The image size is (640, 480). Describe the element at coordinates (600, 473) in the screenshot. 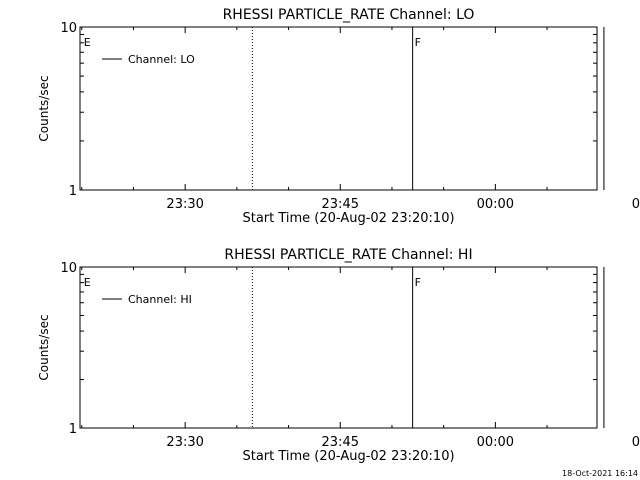

I see `timestamp-footer: 18-Oct-2021 16:14` at that location.